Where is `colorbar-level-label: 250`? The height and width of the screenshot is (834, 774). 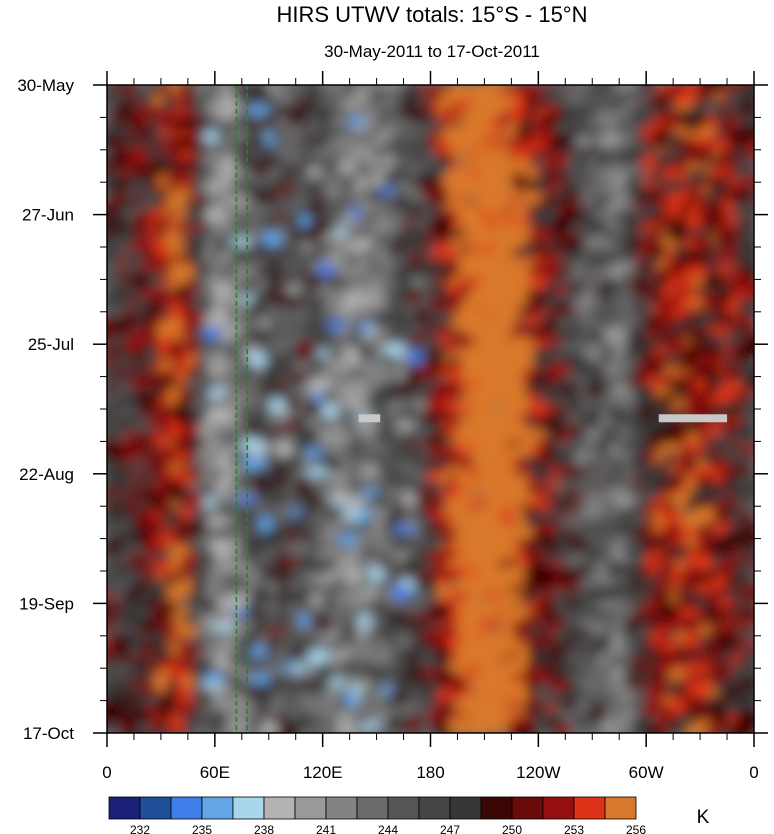
colorbar-level-label: 250 is located at coordinates (512, 828).